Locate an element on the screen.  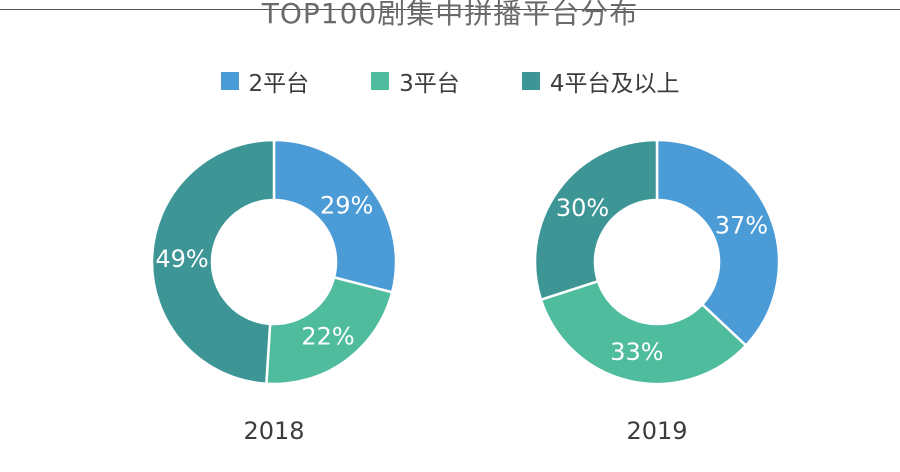
legend-item-2-platforms: 2平台 is located at coordinates (265, 81).